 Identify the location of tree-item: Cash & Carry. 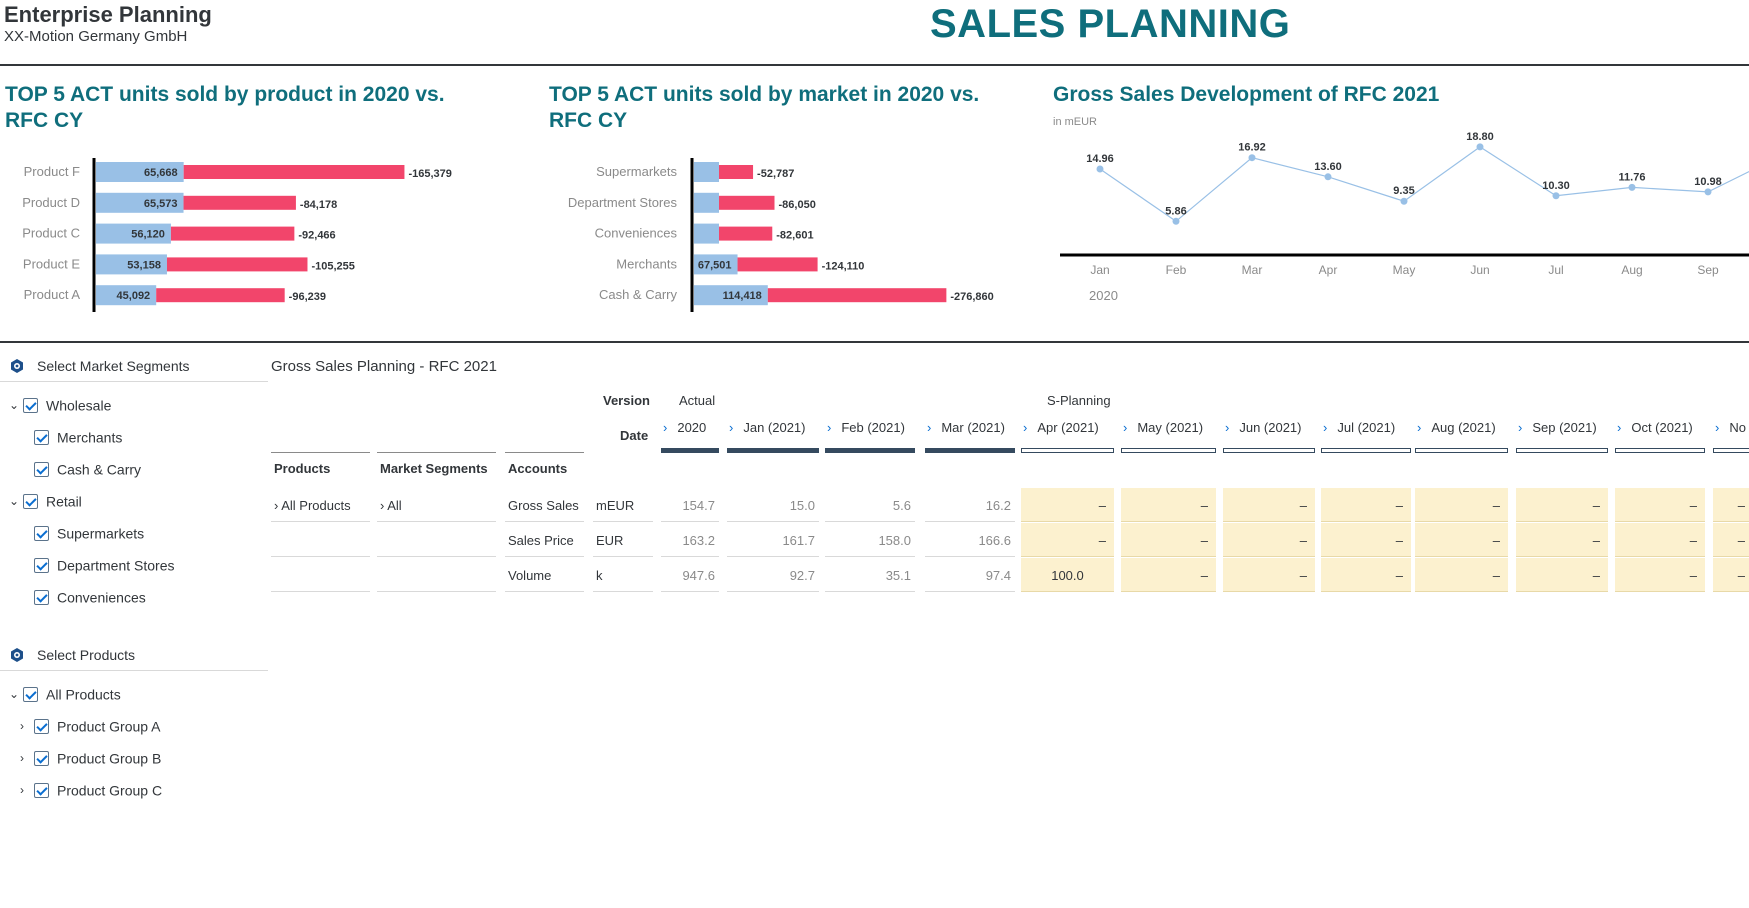
(80, 471).